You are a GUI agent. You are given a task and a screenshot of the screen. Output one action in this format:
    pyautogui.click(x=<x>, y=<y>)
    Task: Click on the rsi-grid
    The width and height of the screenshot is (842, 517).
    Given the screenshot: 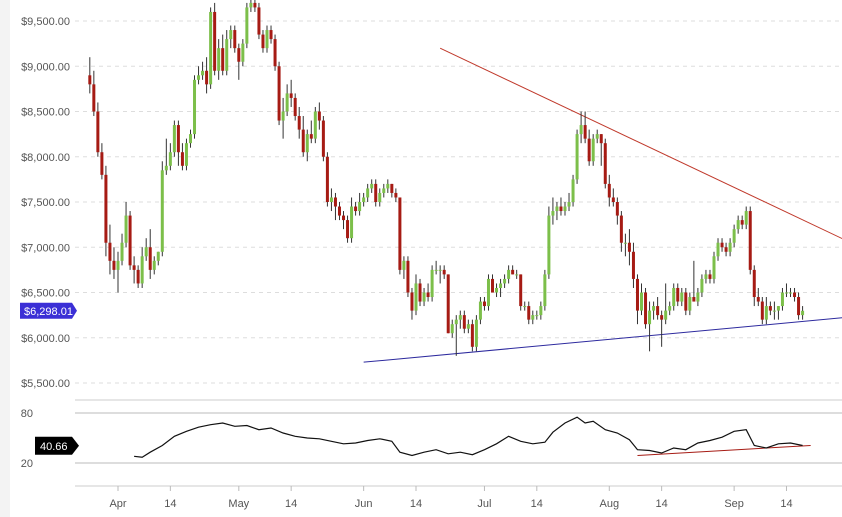 What is the action you would take?
    pyautogui.click(x=458, y=438)
    